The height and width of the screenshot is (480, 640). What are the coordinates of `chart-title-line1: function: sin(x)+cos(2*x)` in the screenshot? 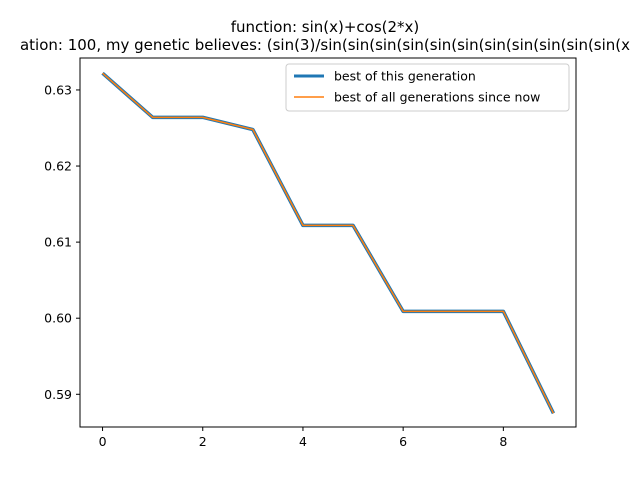 It's located at (325, 27).